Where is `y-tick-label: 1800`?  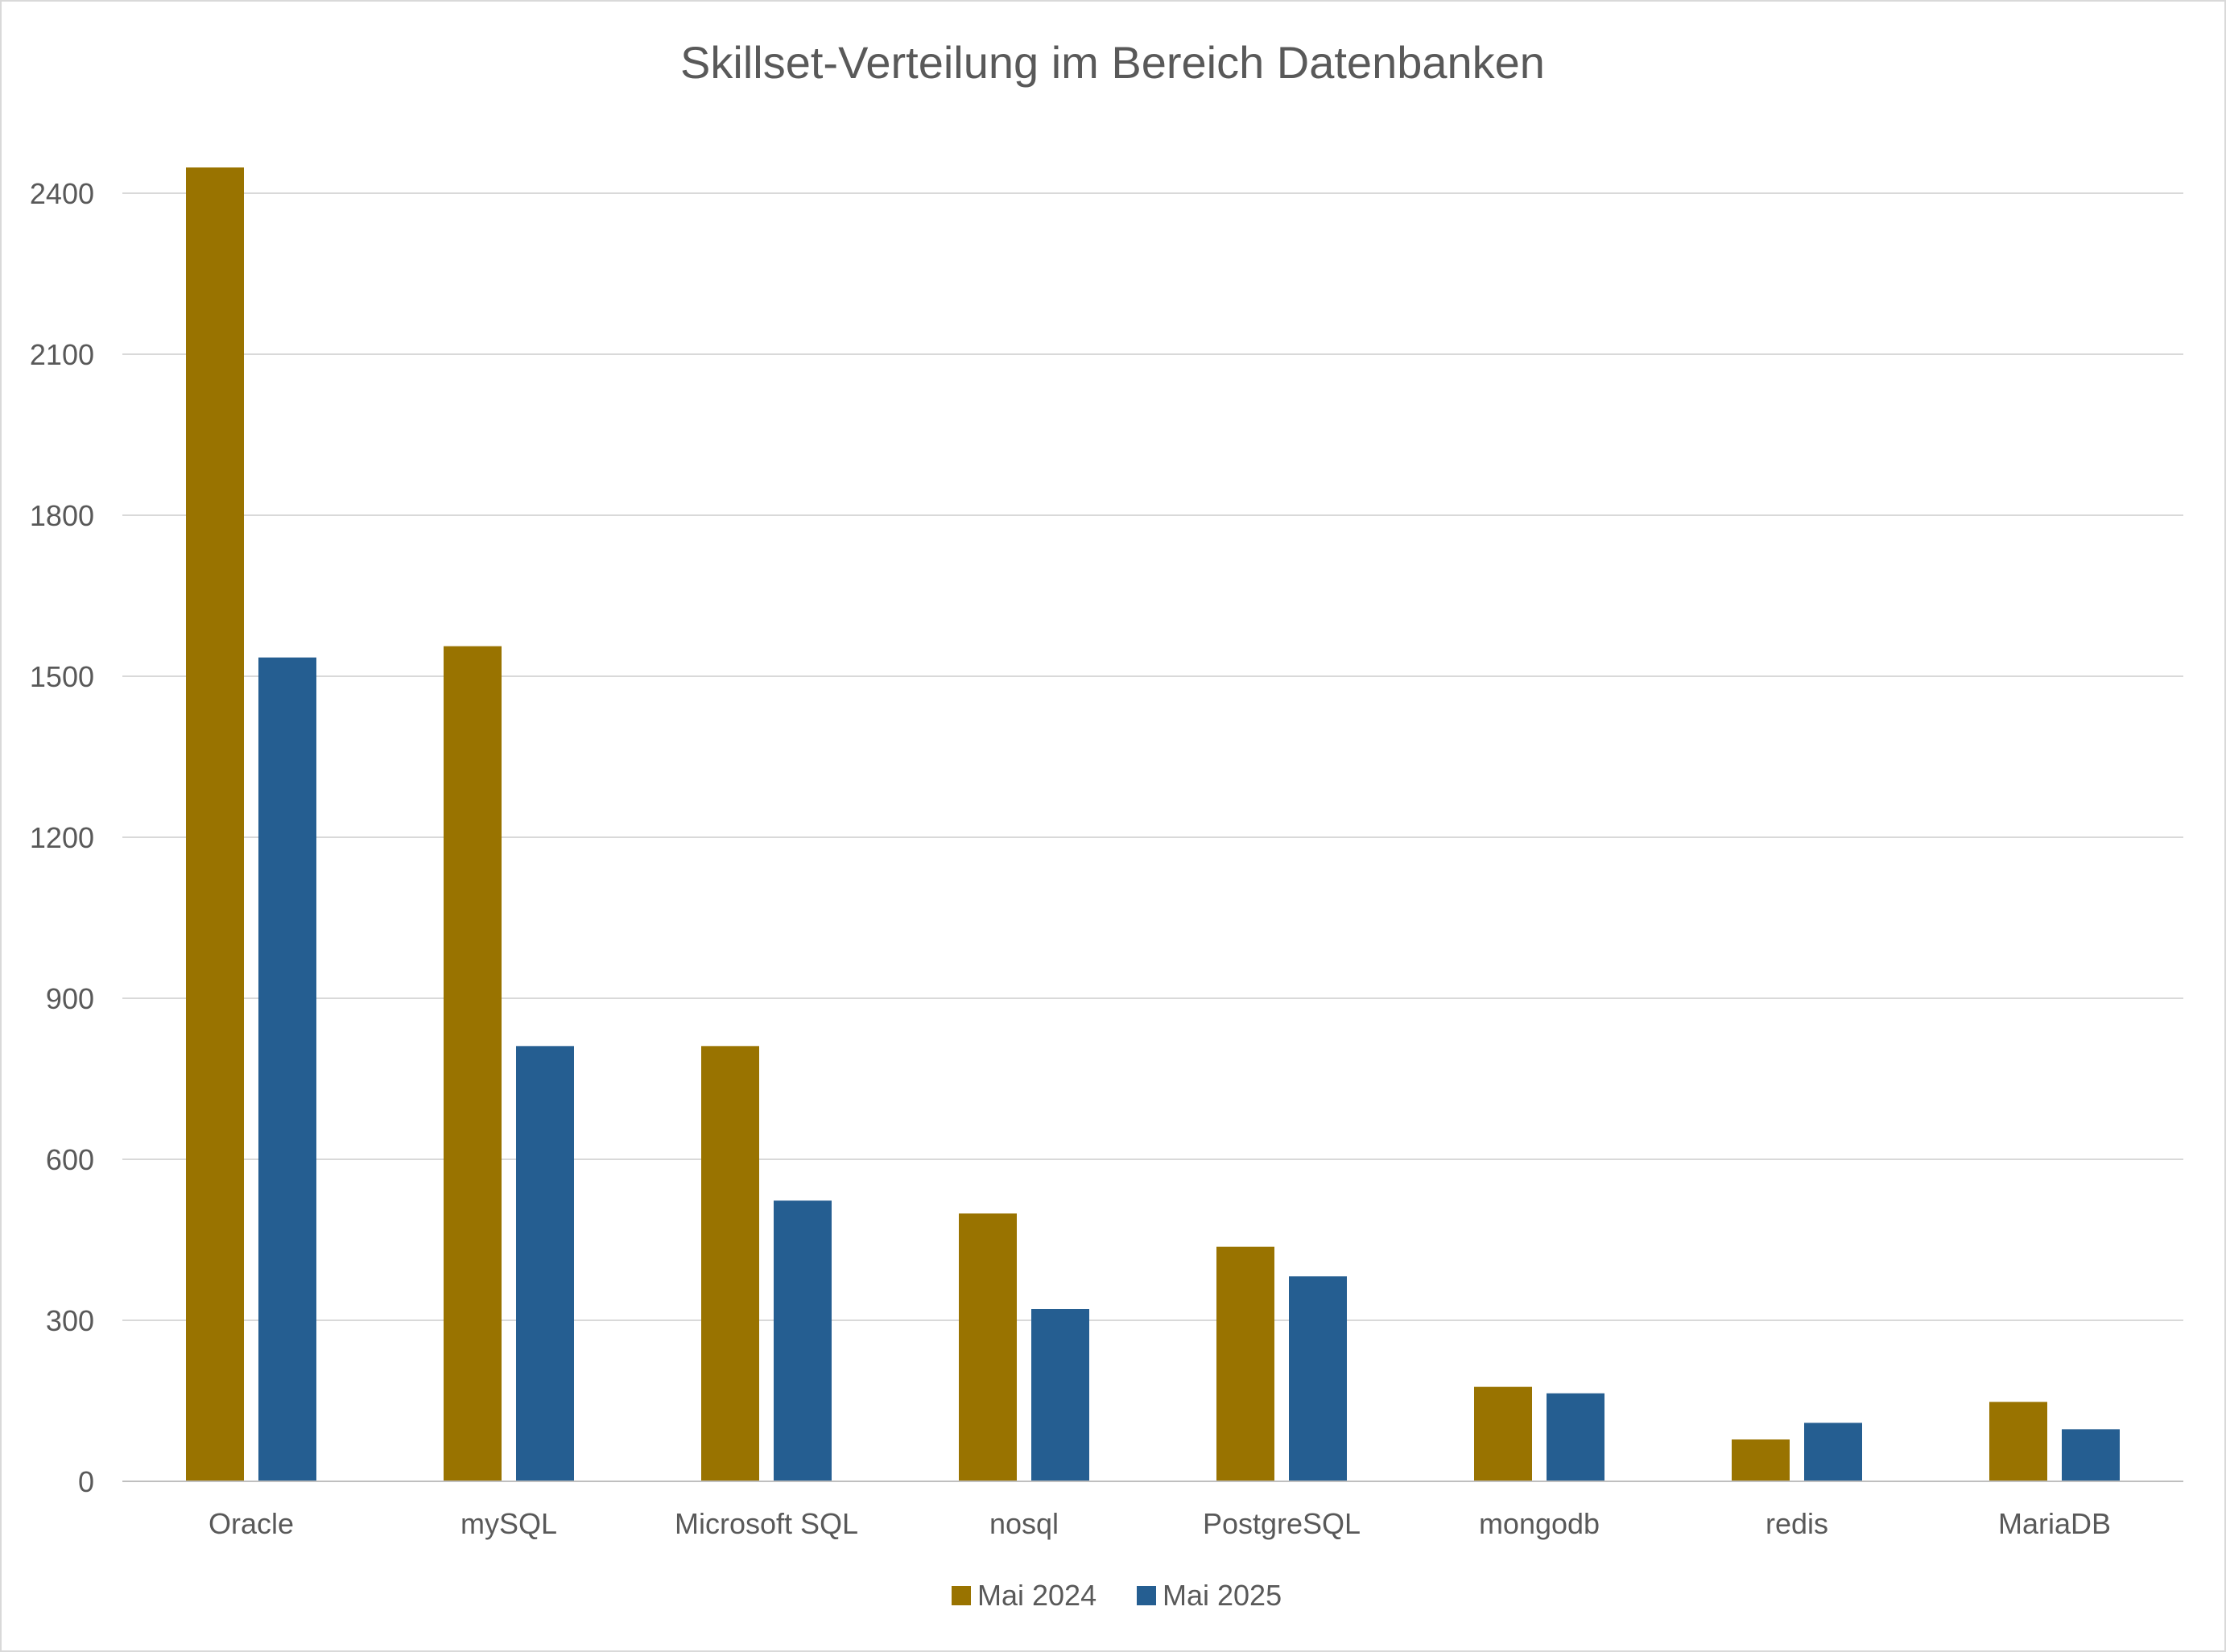
y-tick-label: 1800 is located at coordinates (62, 515).